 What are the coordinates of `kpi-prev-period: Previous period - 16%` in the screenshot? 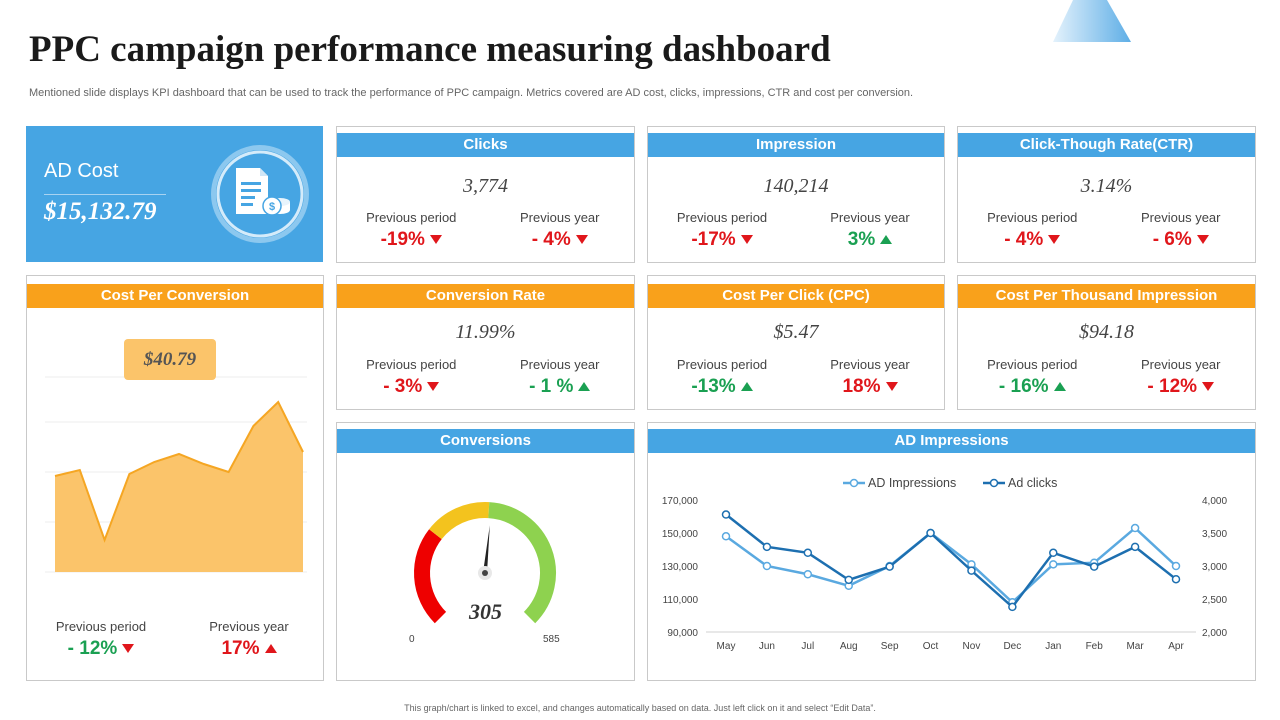 It's located at (1032, 377).